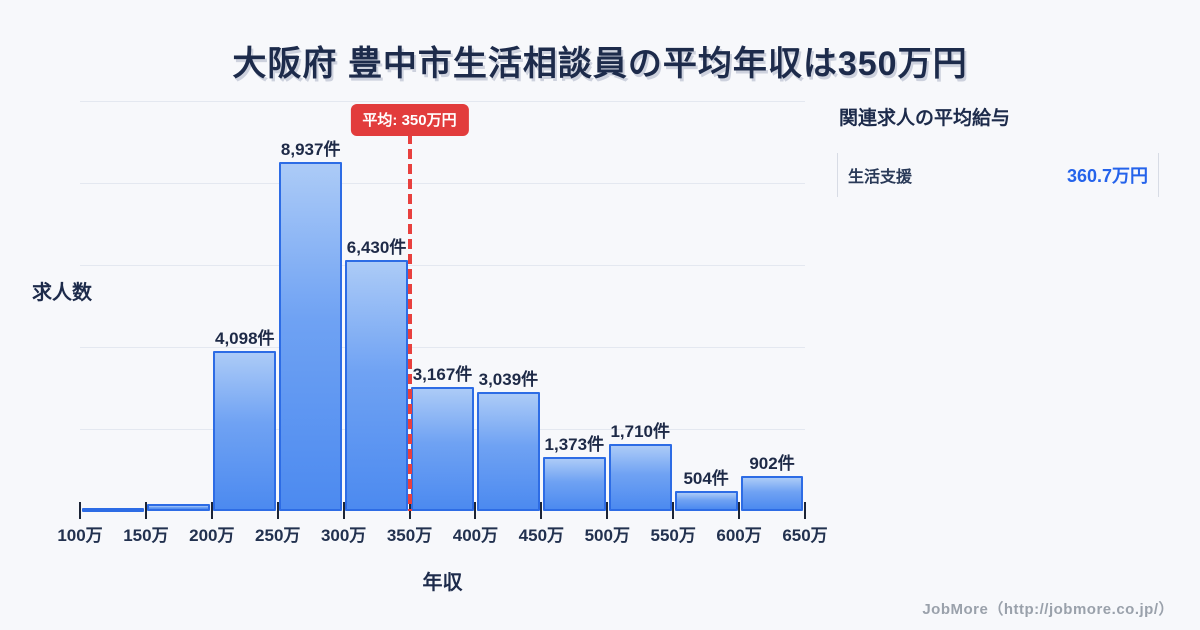  Describe the element at coordinates (805, 535) in the screenshot. I see `x-axis-tick-label: 650万` at that location.